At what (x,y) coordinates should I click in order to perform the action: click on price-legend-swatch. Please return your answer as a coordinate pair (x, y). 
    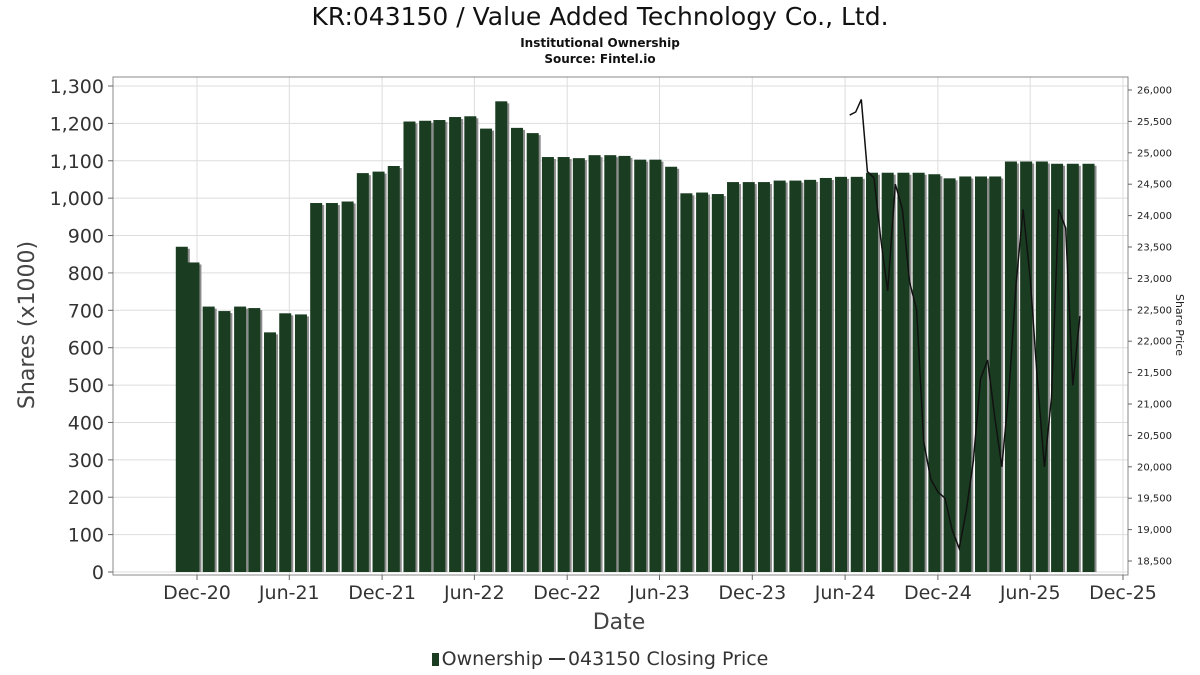
    Looking at the image, I should click on (556, 659).